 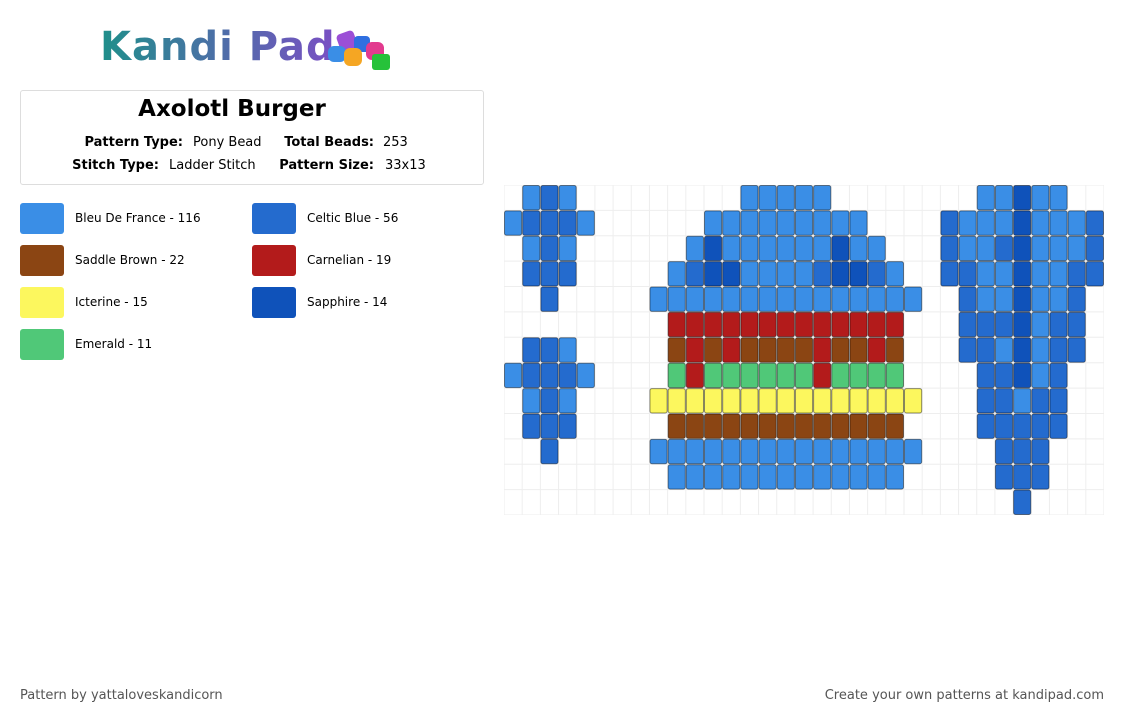 What do you see at coordinates (353, 218) in the screenshot?
I see `legend-label: Celtic Blue - 56` at bounding box center [353, 218].